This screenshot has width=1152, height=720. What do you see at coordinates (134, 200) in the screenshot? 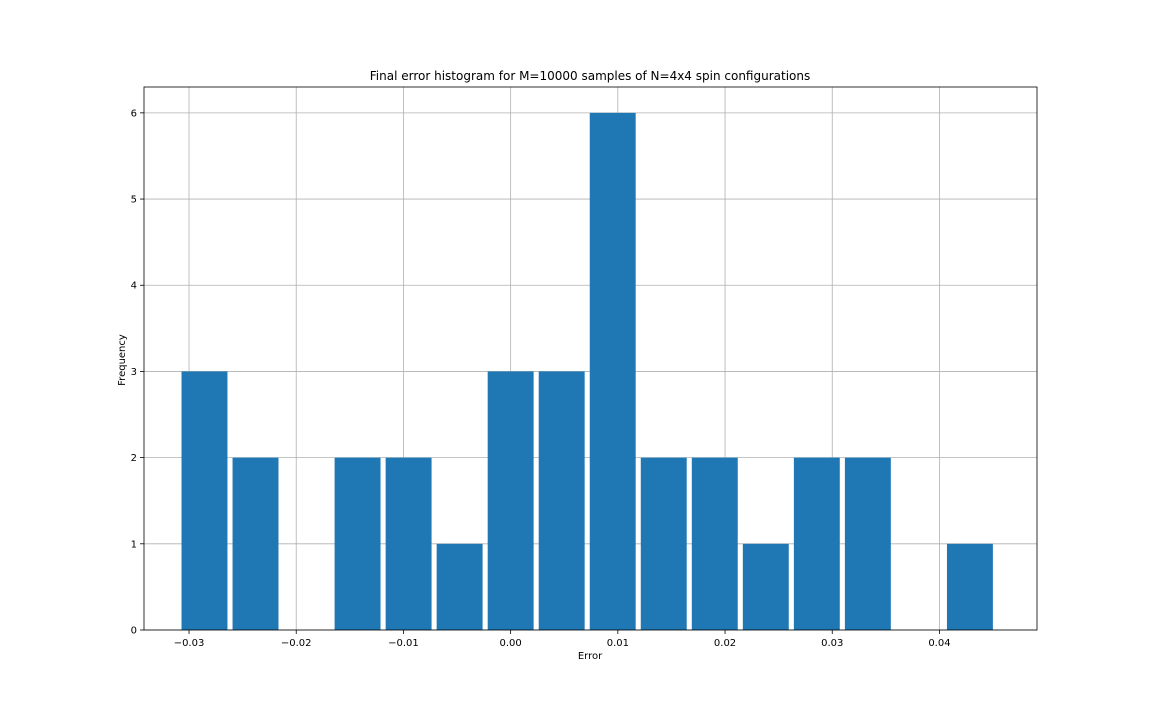
I see `y-tick-label: 5` at bounding box center [134, 200].